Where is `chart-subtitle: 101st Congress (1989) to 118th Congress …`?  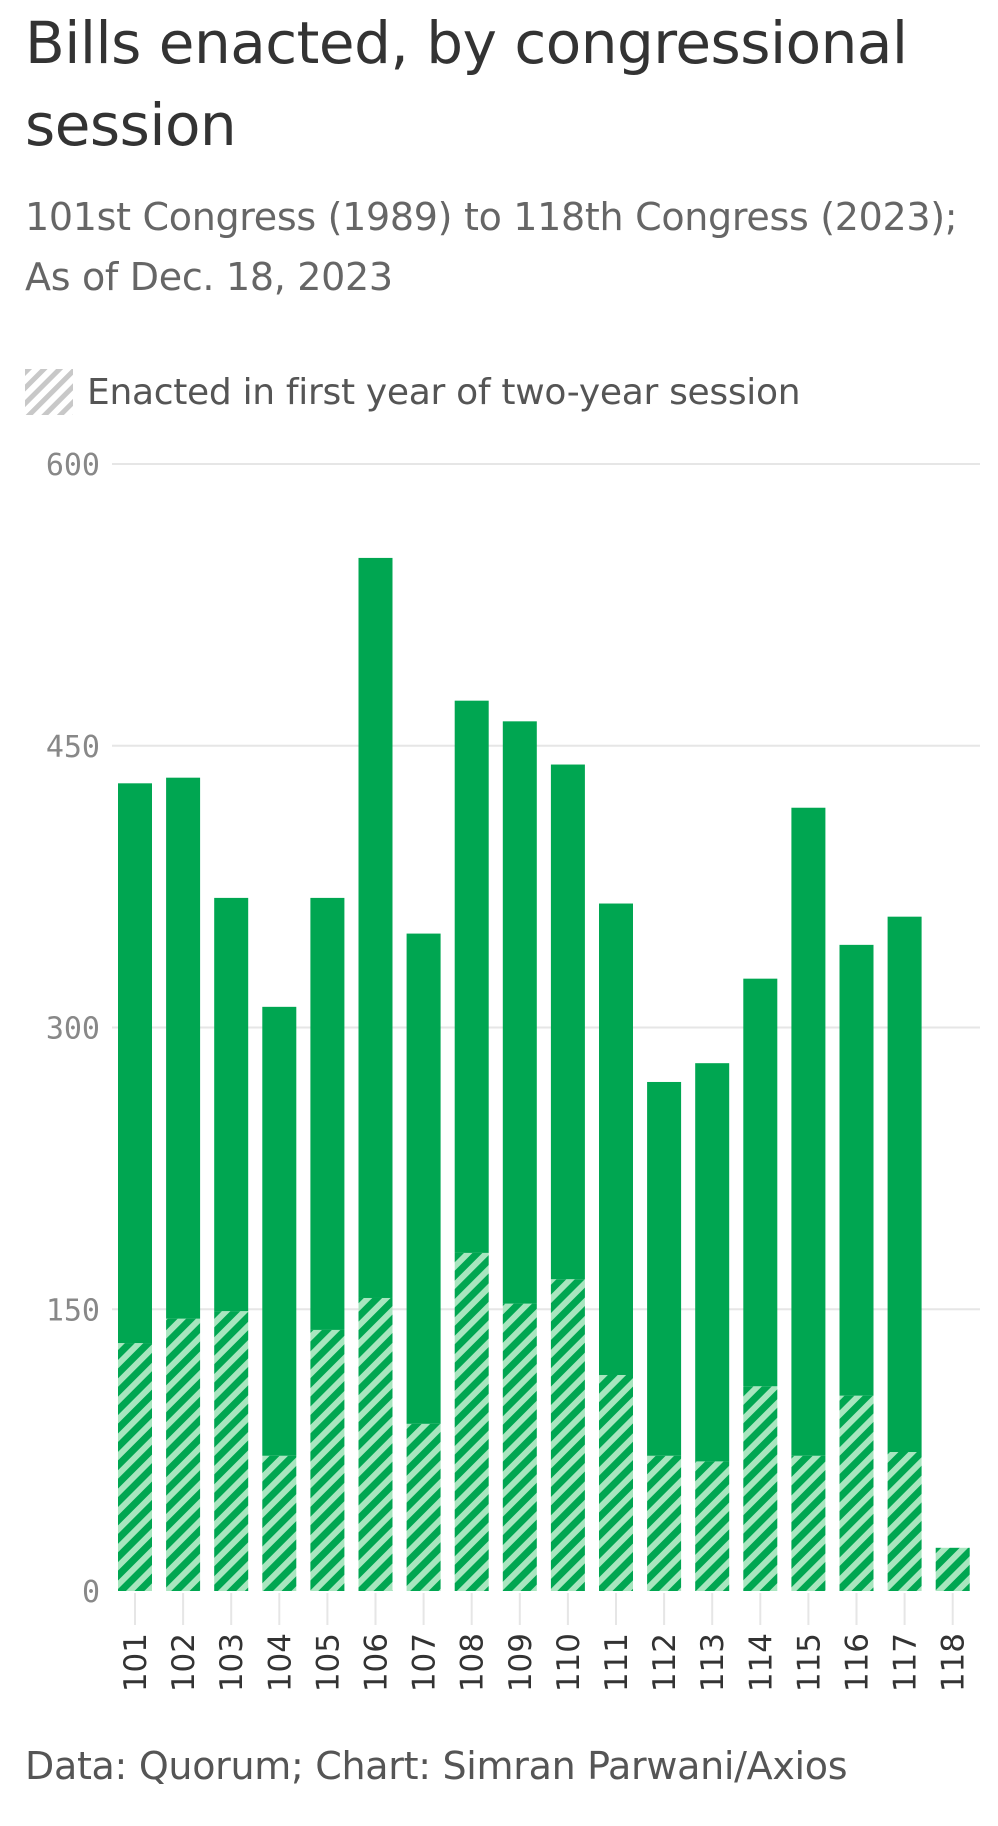
chart-subtitle: 101st Congress (1989) to 118th Congress … is located at coordinates (491, 247).